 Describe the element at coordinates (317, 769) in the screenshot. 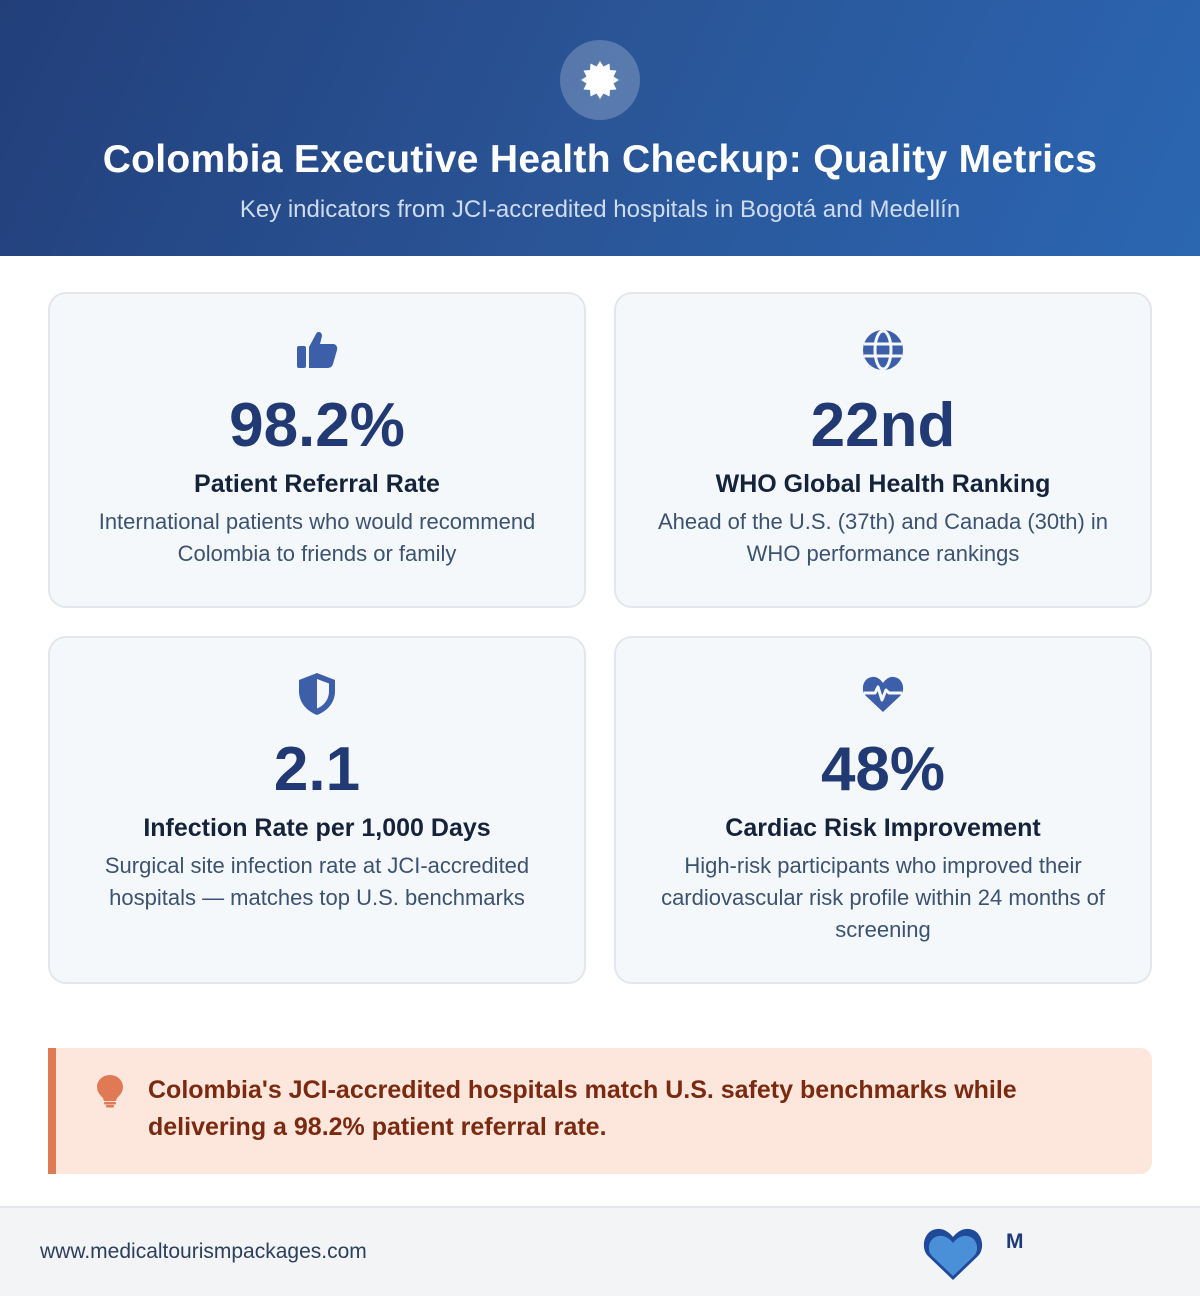

I see `metric-value: 2.1` at that location.